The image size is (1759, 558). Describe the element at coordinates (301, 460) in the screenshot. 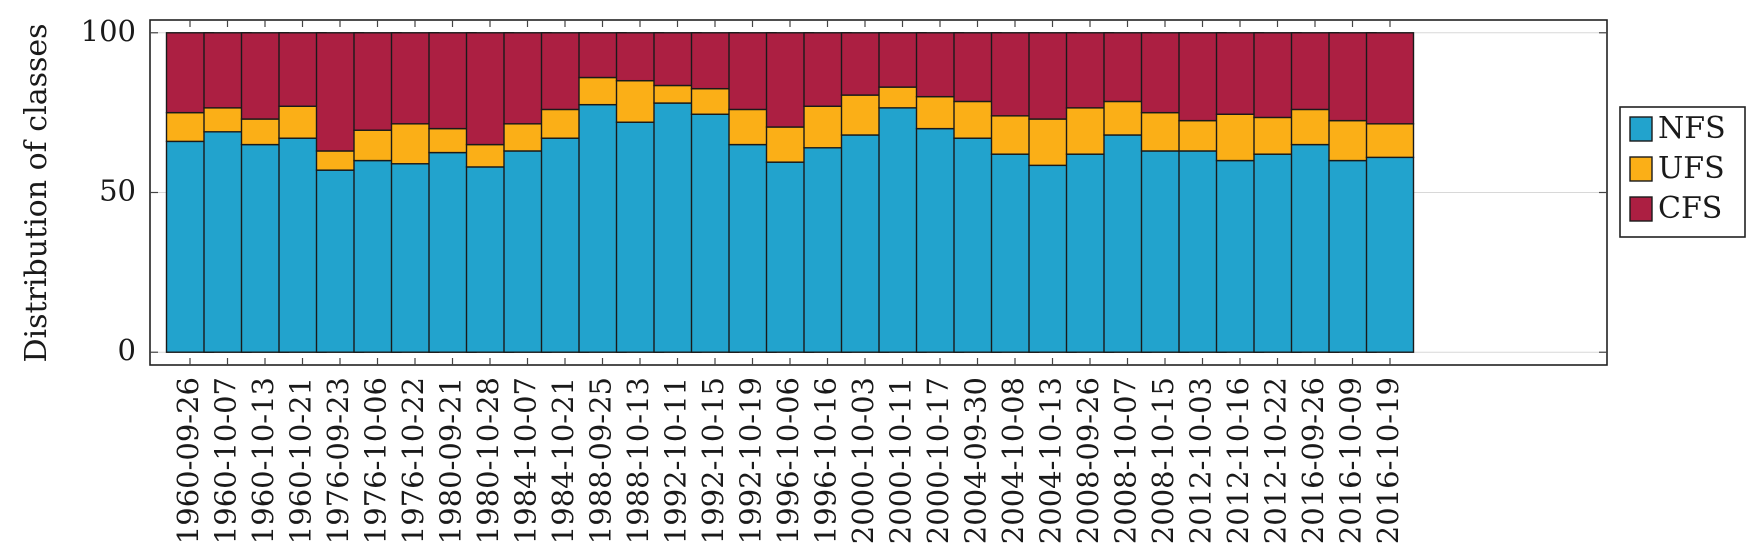

I see `x-tick-label: 1960-10-21` at that location.